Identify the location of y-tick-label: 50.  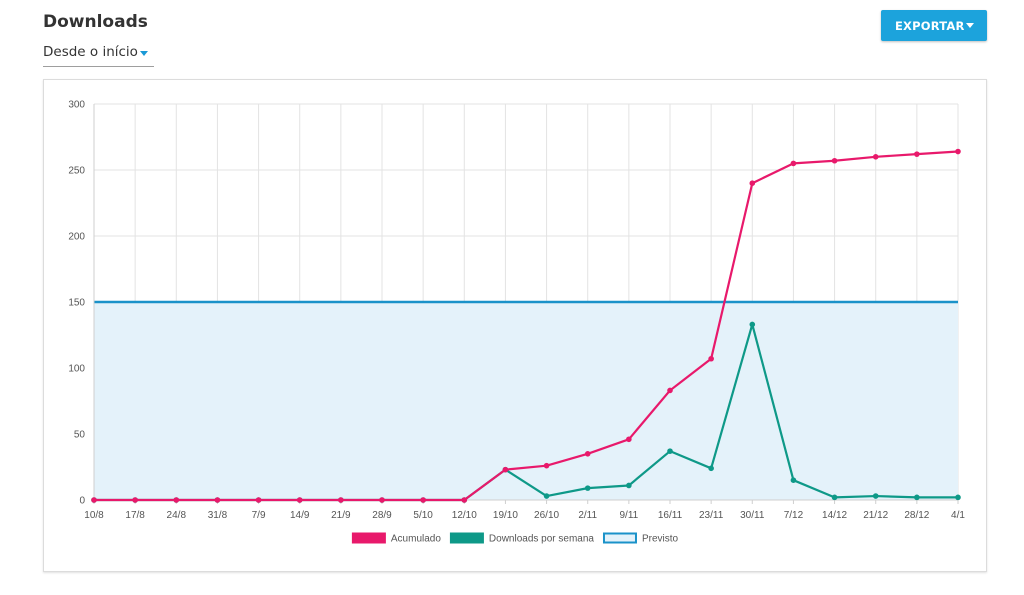
(80, 435).